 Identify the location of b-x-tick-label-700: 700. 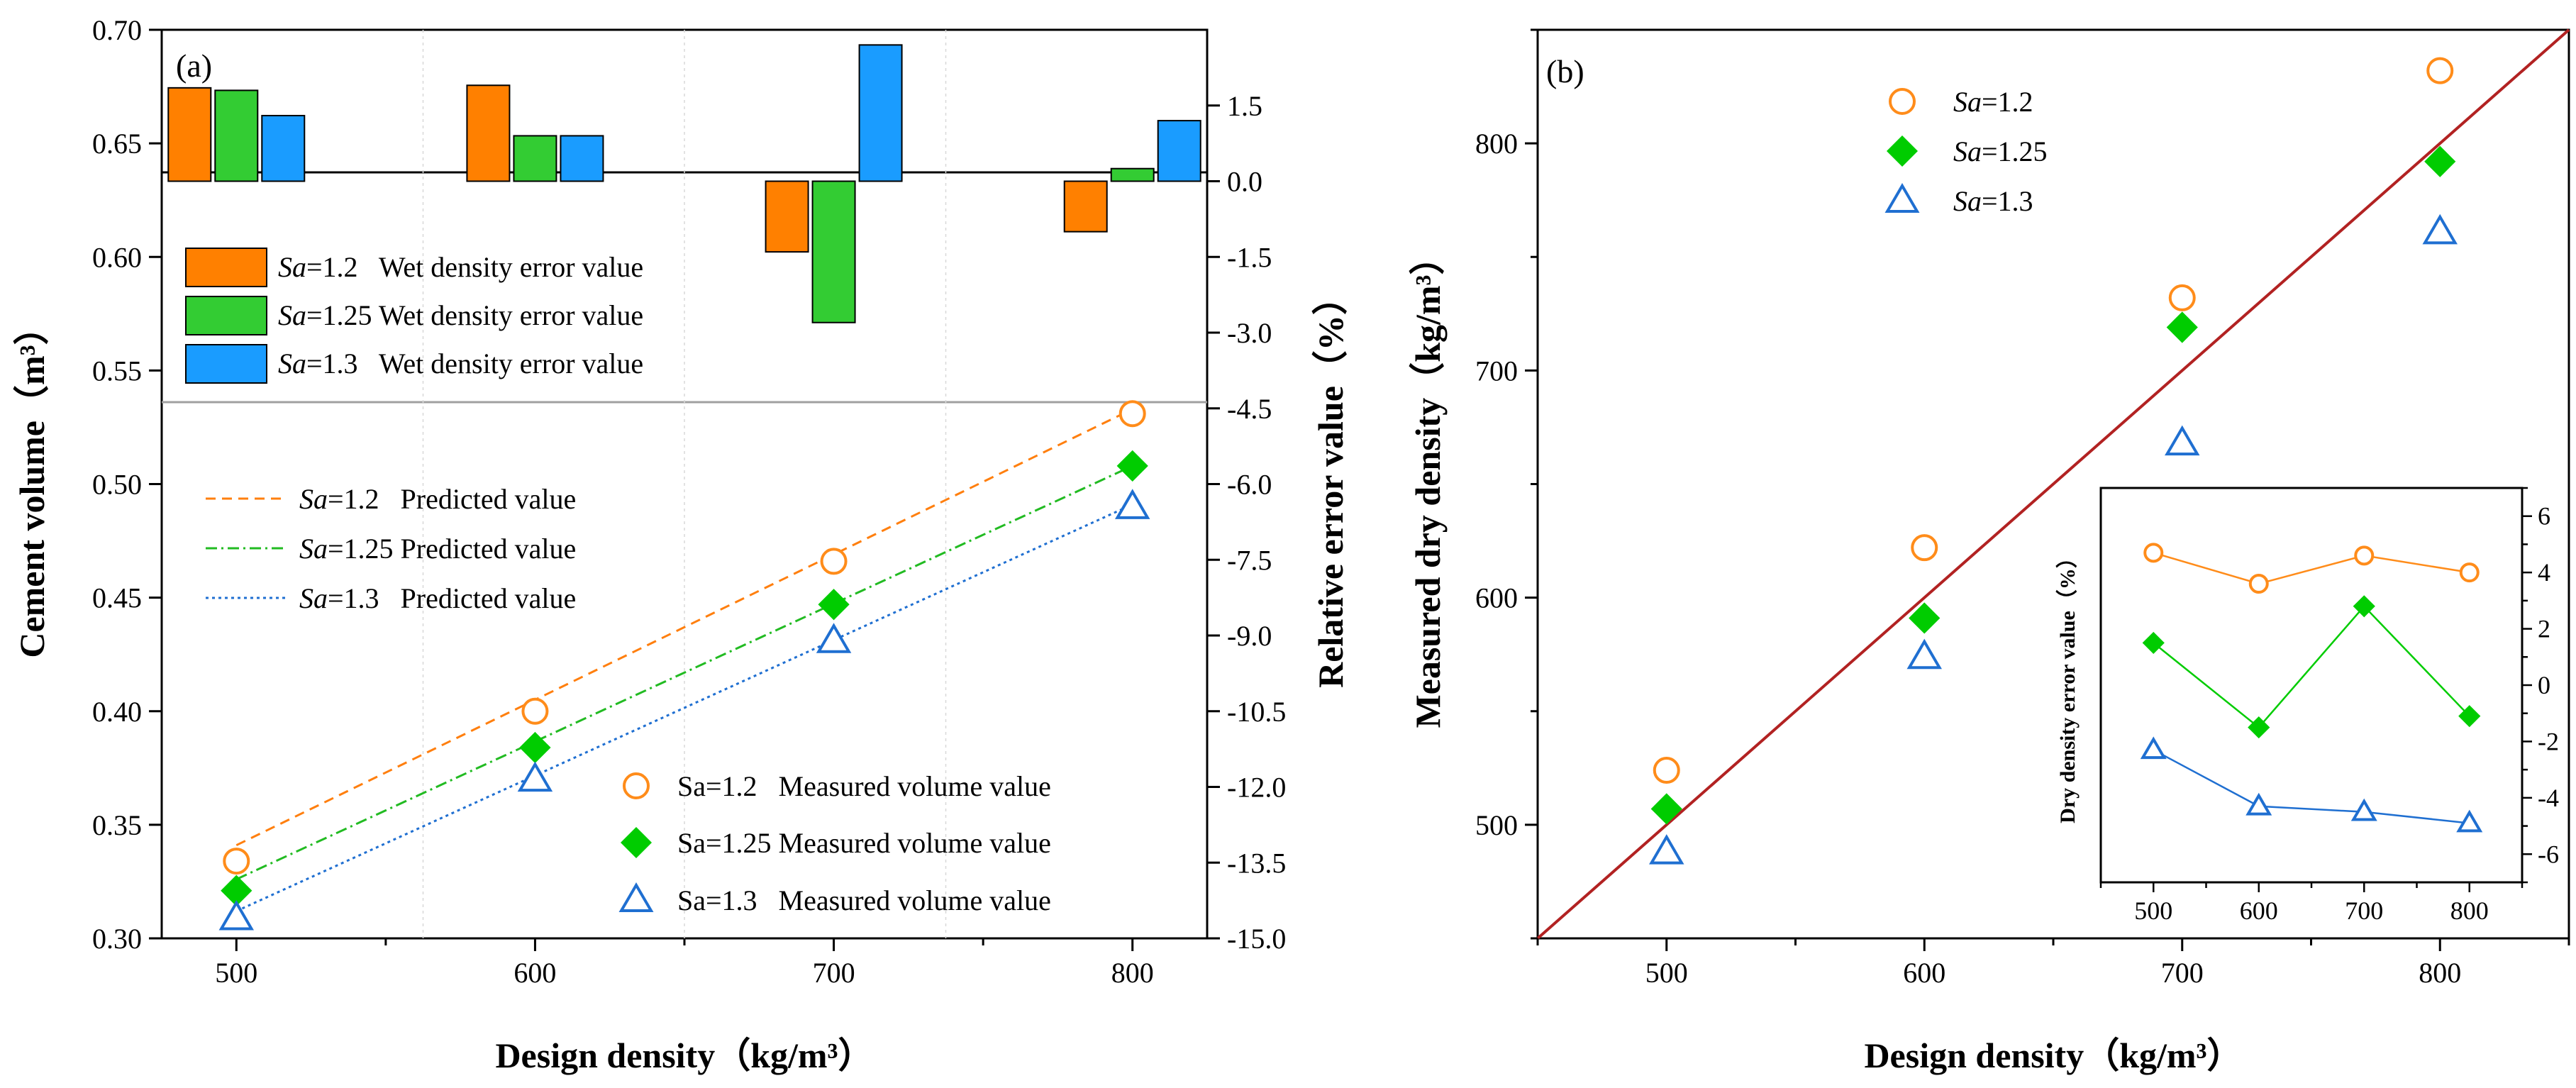
(2182, 973).